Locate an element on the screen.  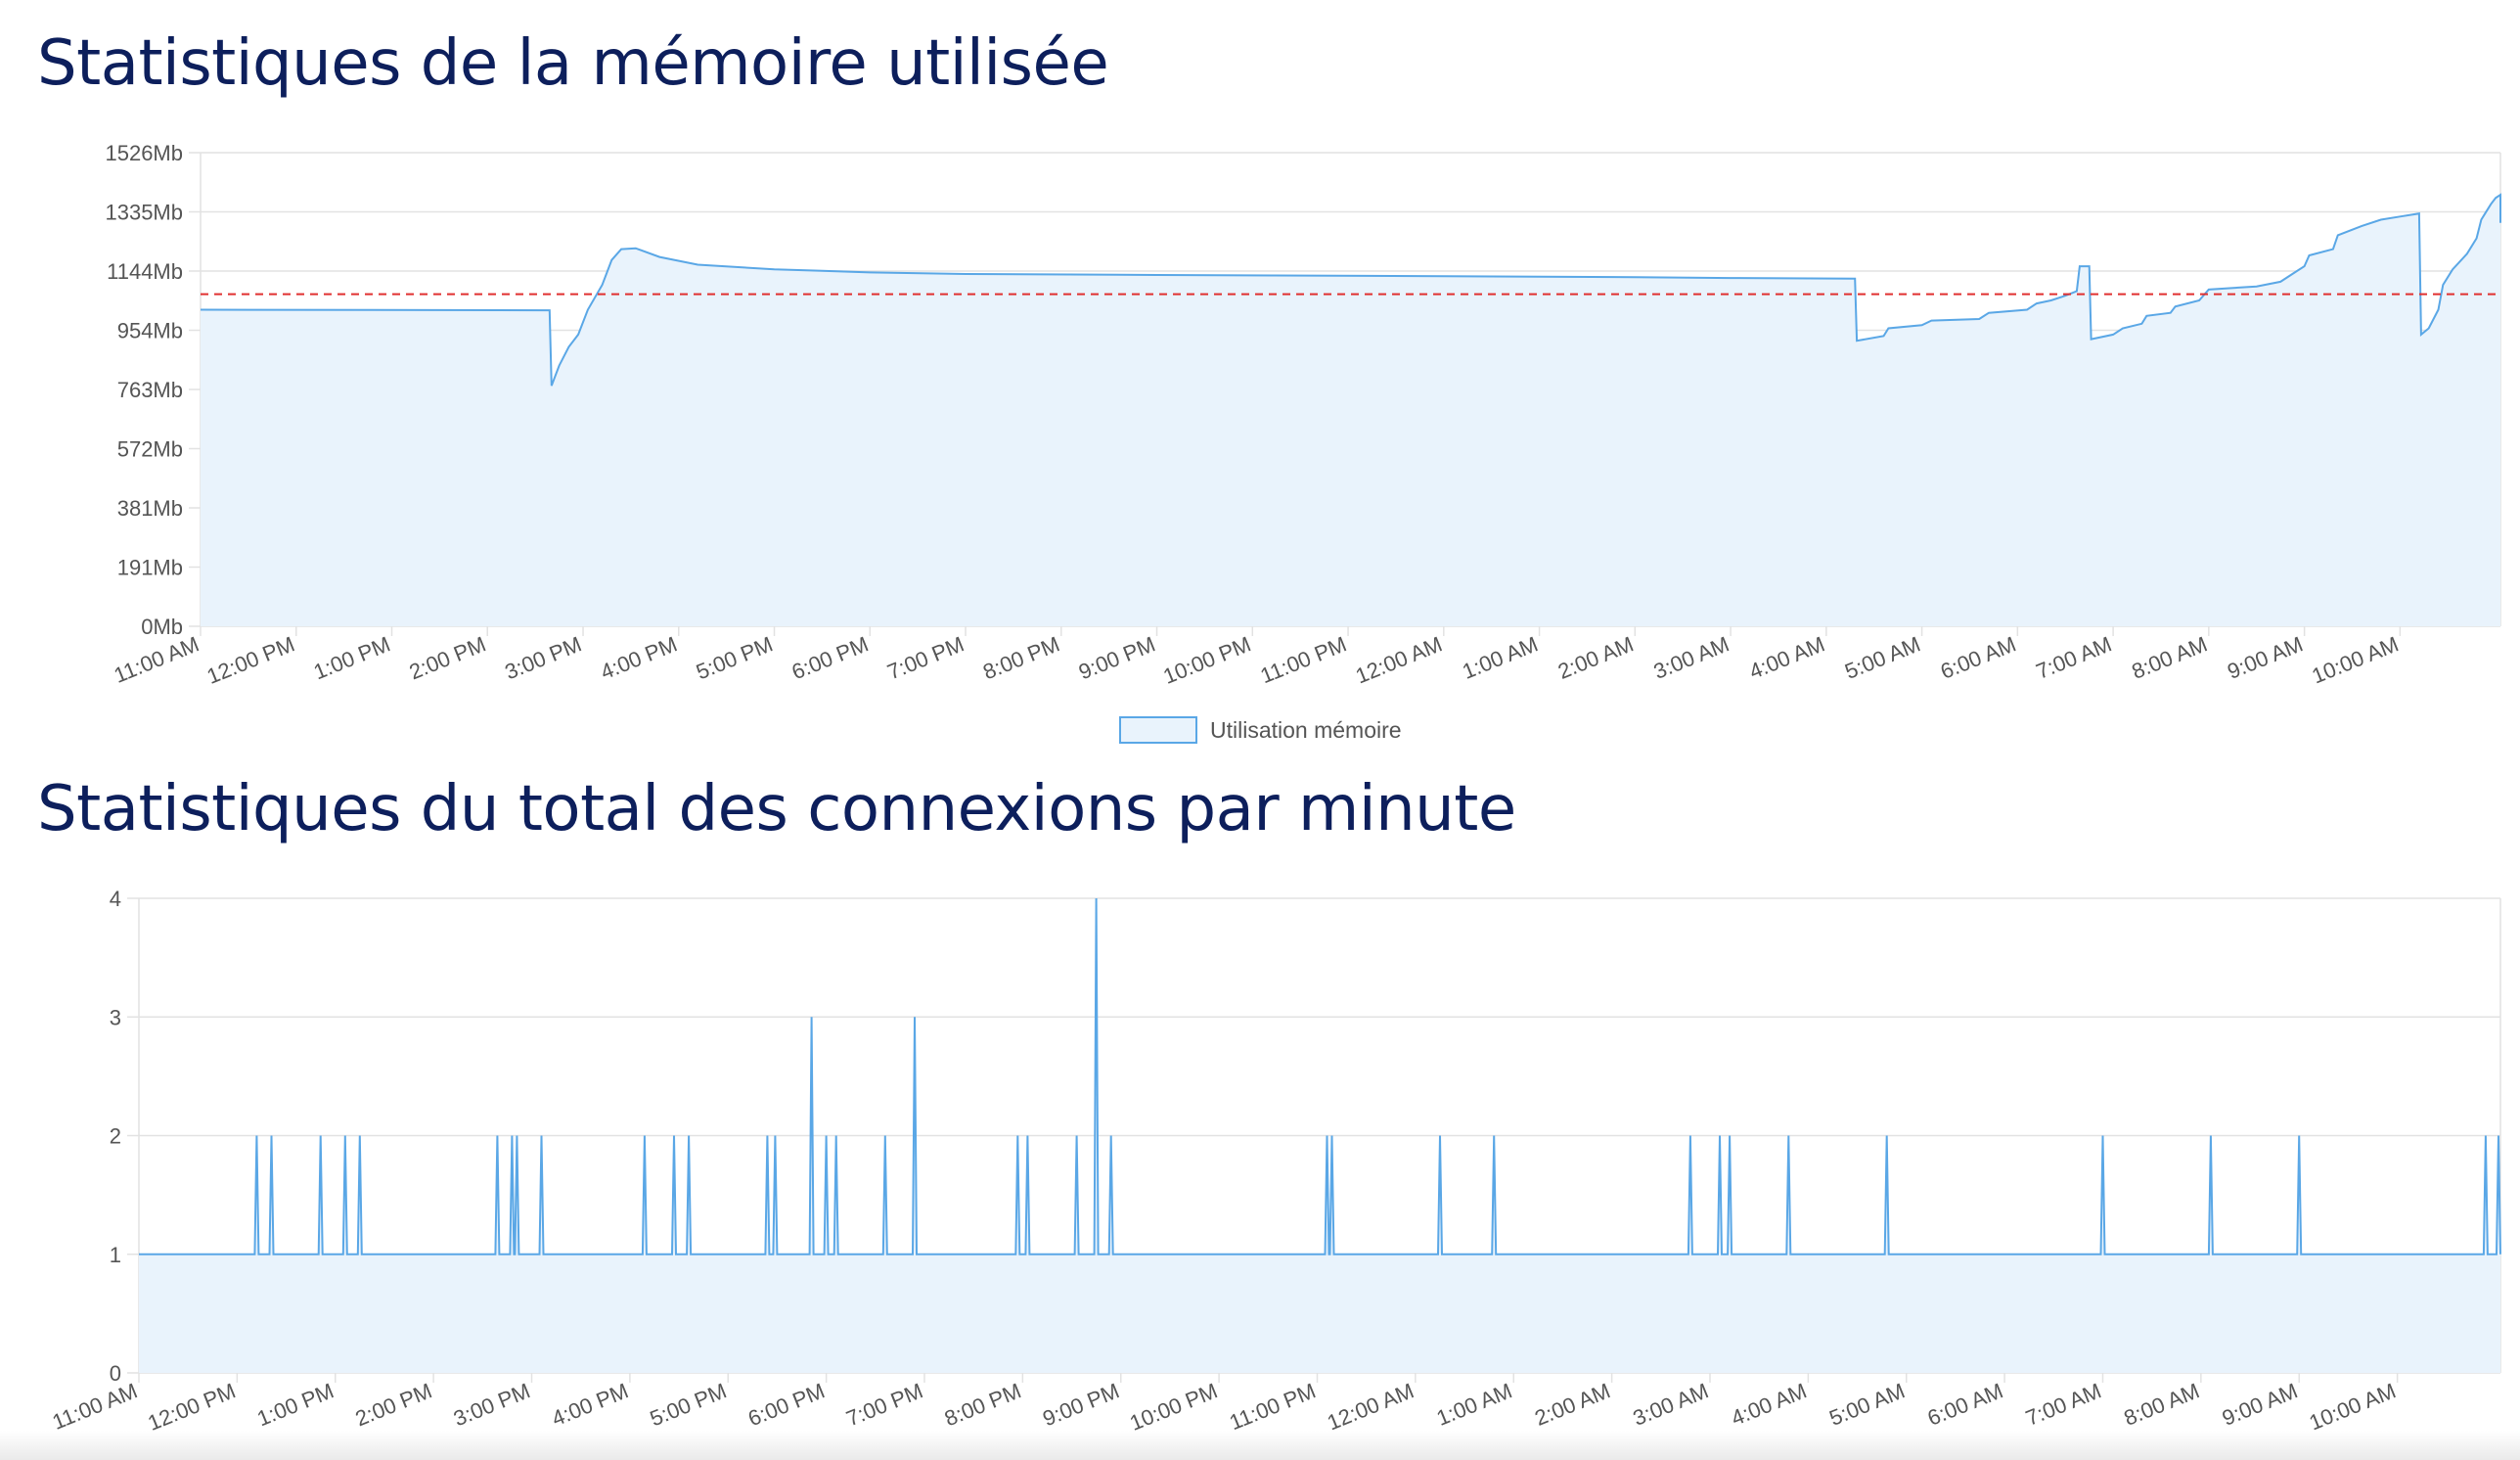
y-tick-label: 1 is located at coordinates (115, 1255).